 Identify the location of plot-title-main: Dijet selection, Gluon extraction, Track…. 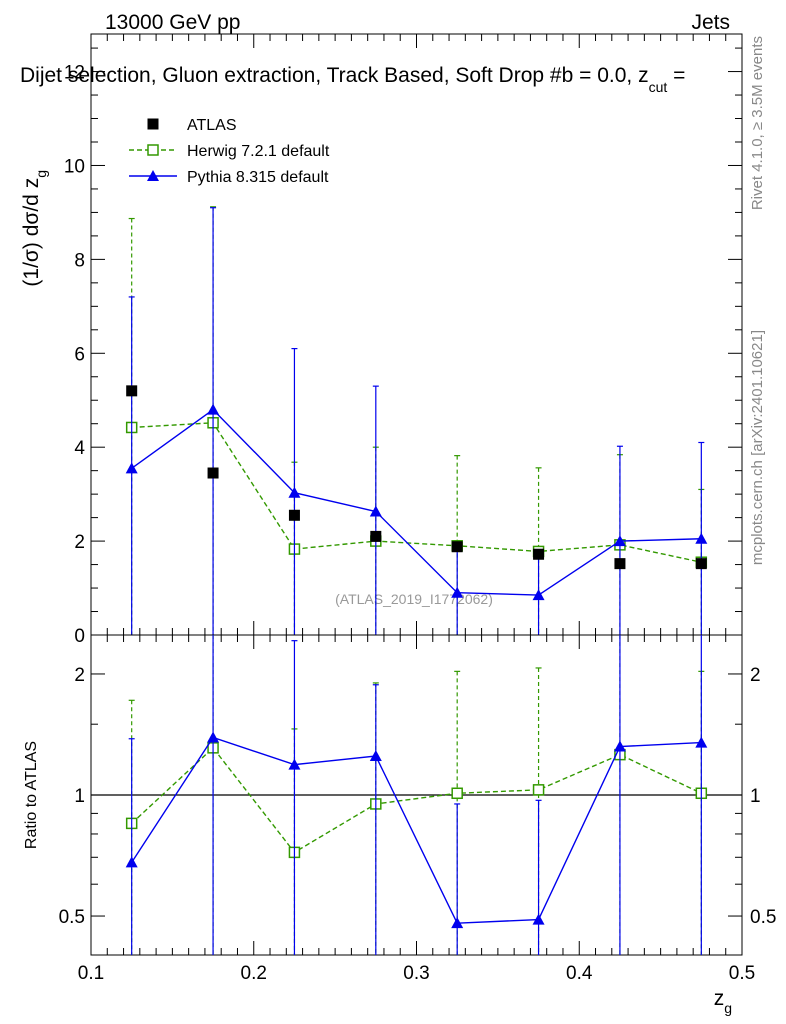
(334, 75).